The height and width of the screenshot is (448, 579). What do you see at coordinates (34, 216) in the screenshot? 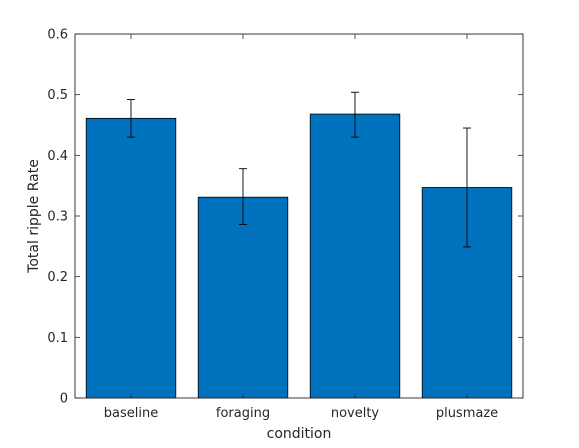
I see `y-axis-label: Total ripple Rate` at bounding box center [34, 216].